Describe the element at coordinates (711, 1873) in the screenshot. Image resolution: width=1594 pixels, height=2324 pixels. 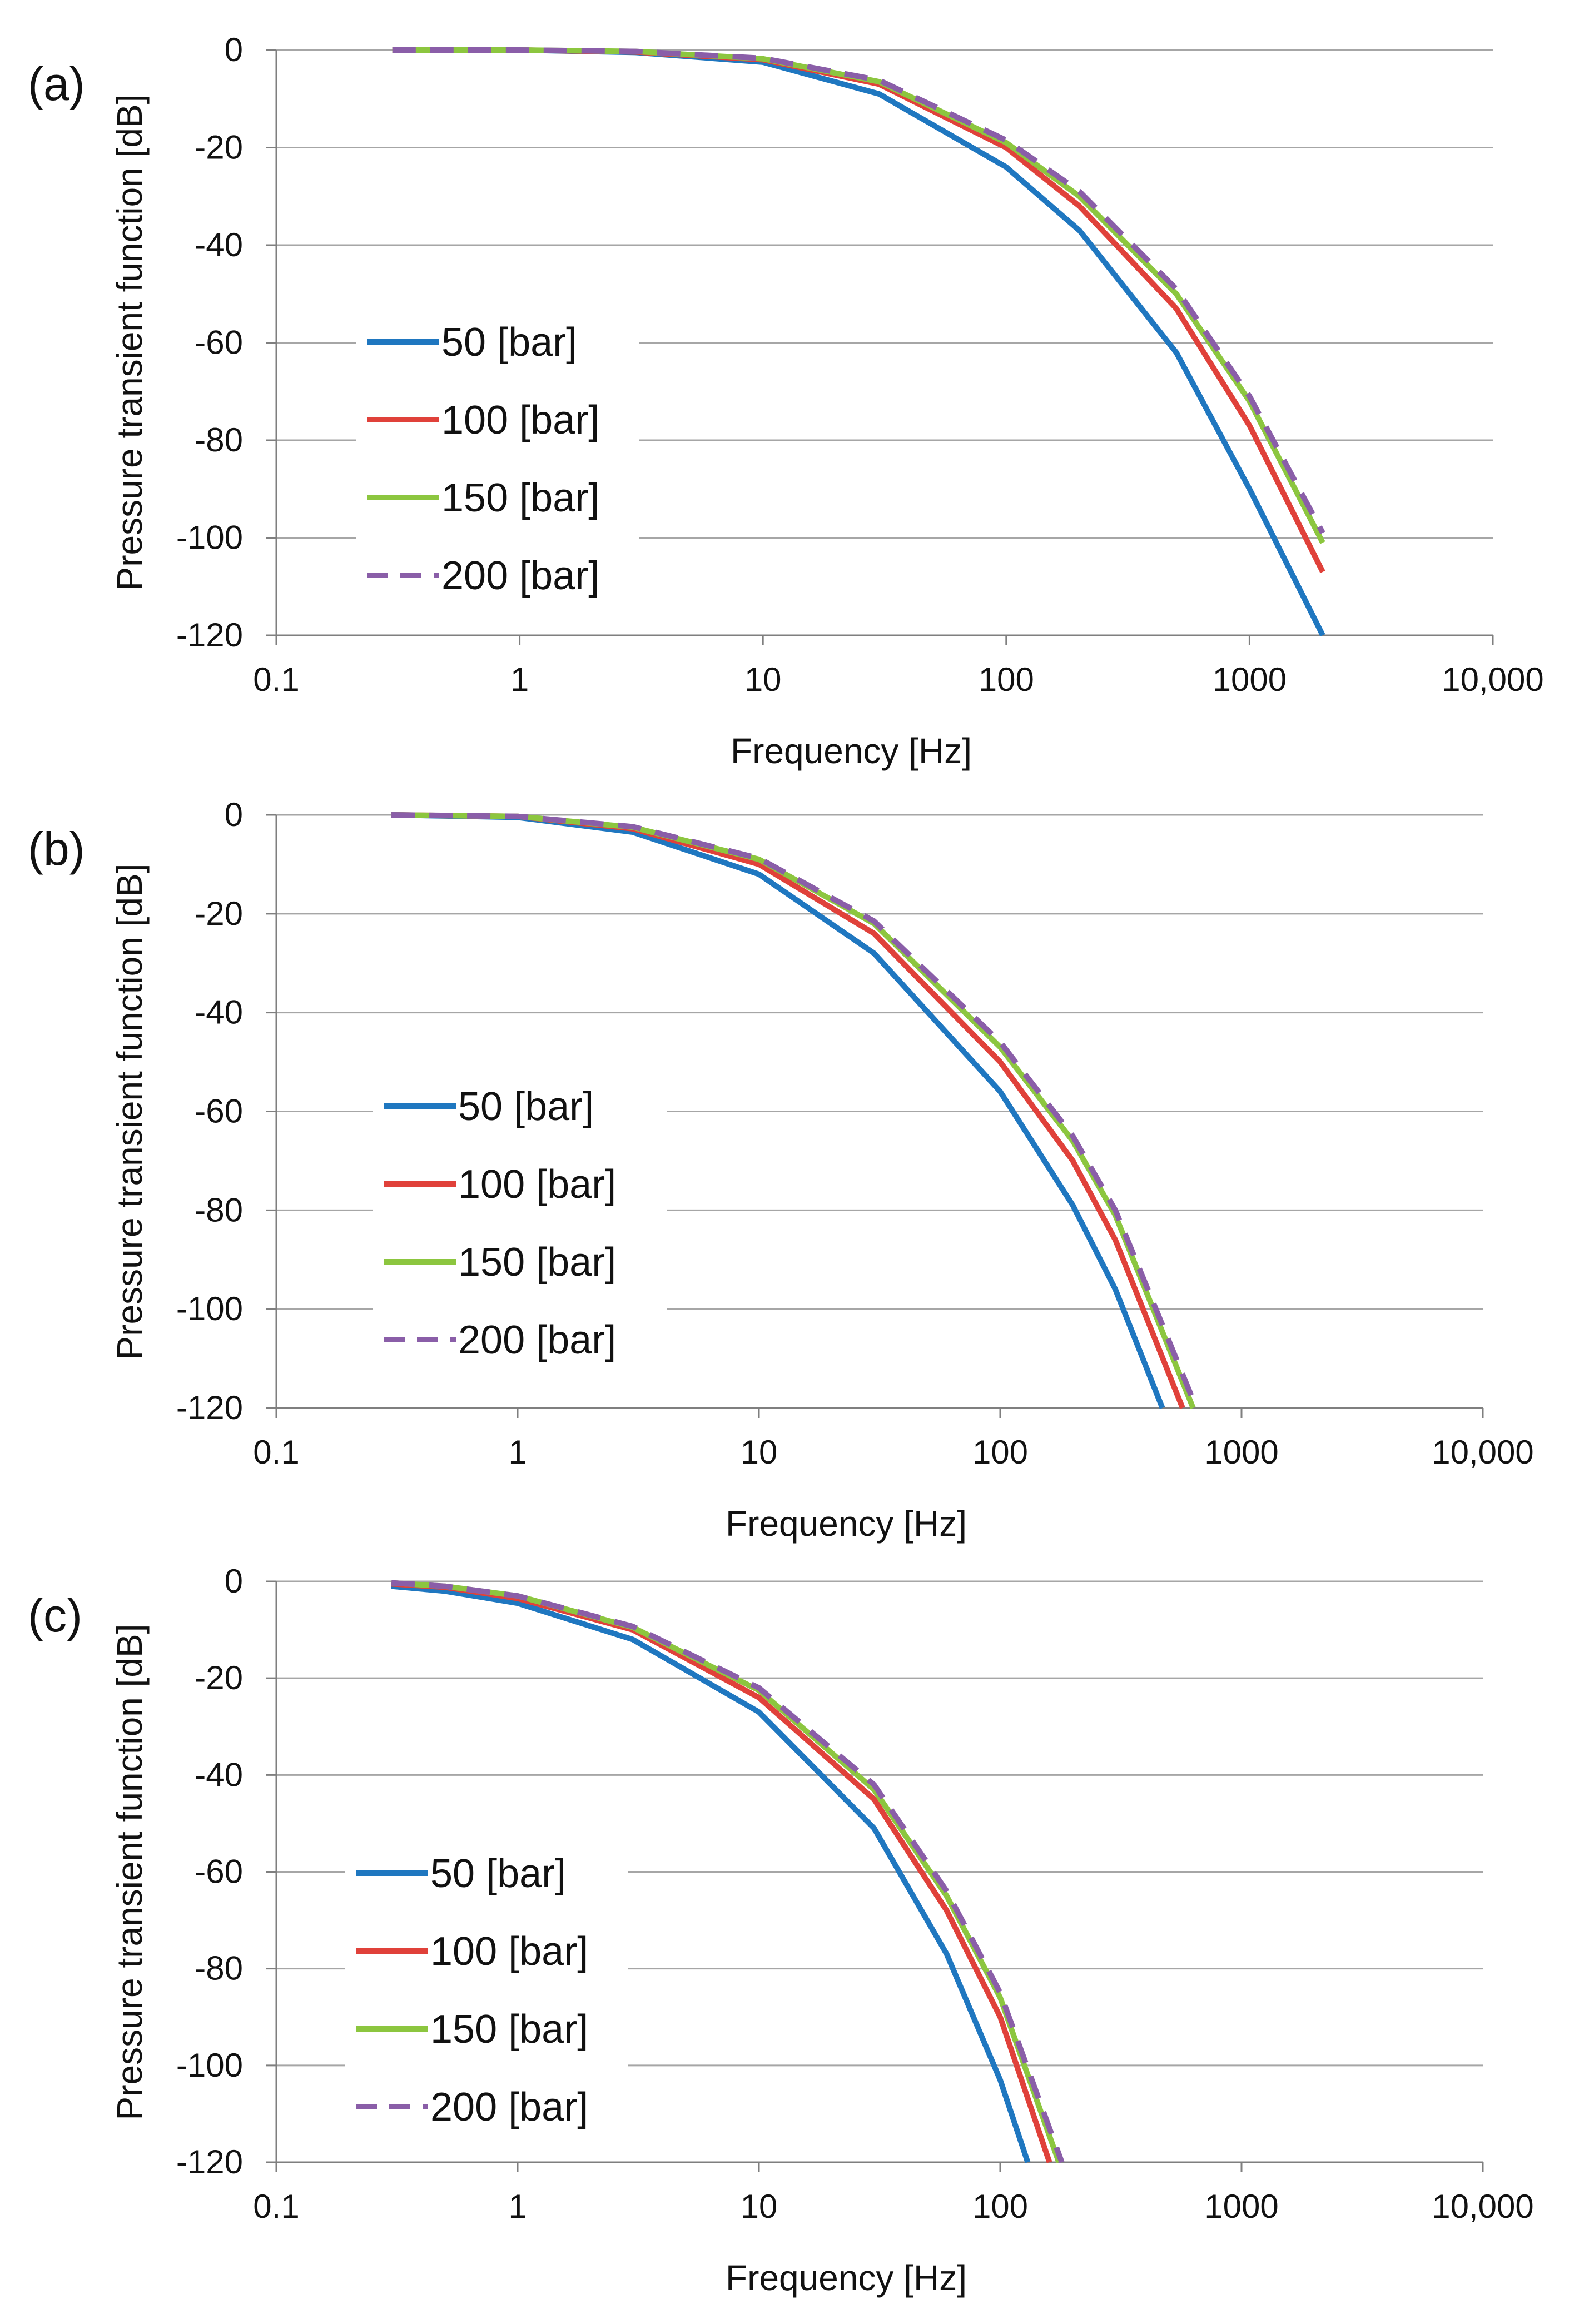
I see `series-line-50-bar` at that location.